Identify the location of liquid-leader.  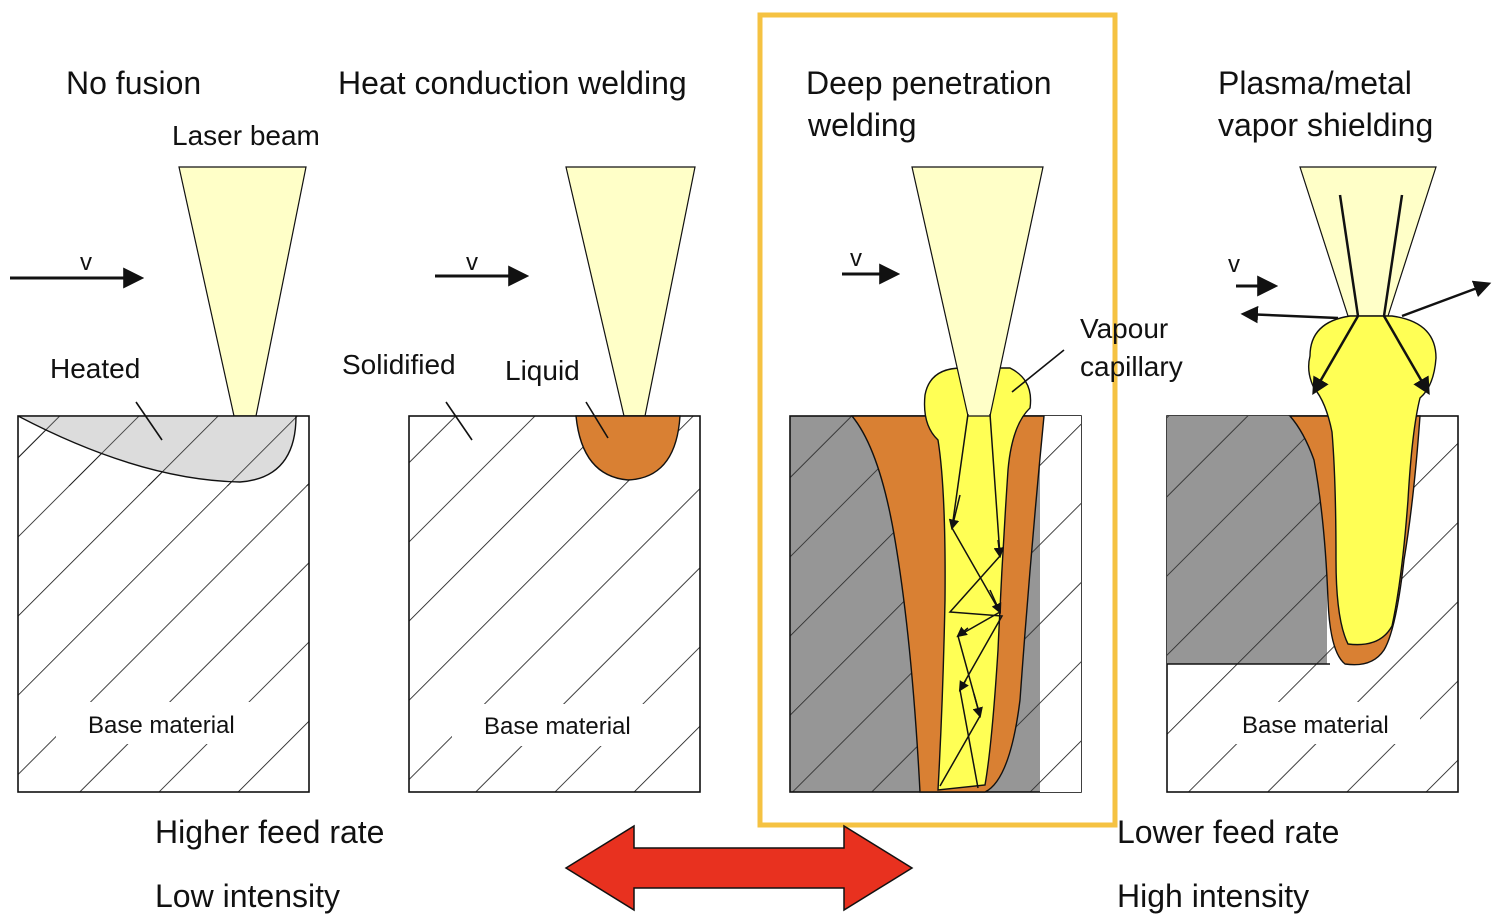
(597, 420).